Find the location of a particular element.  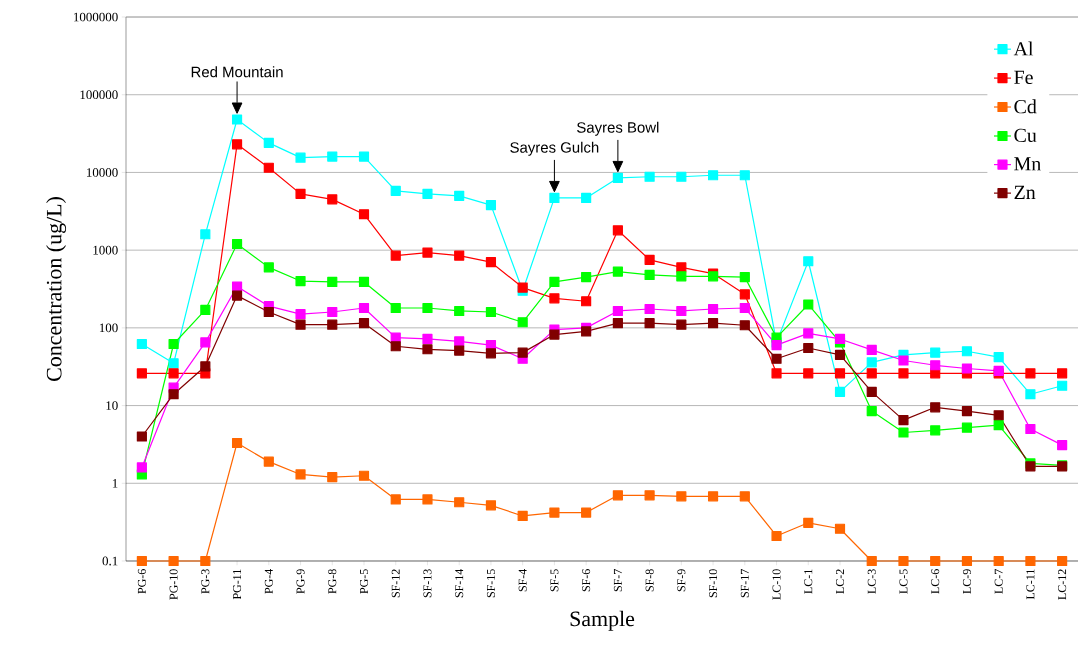

x-tick-label: LC-2 is located at coordinates (840, 581).